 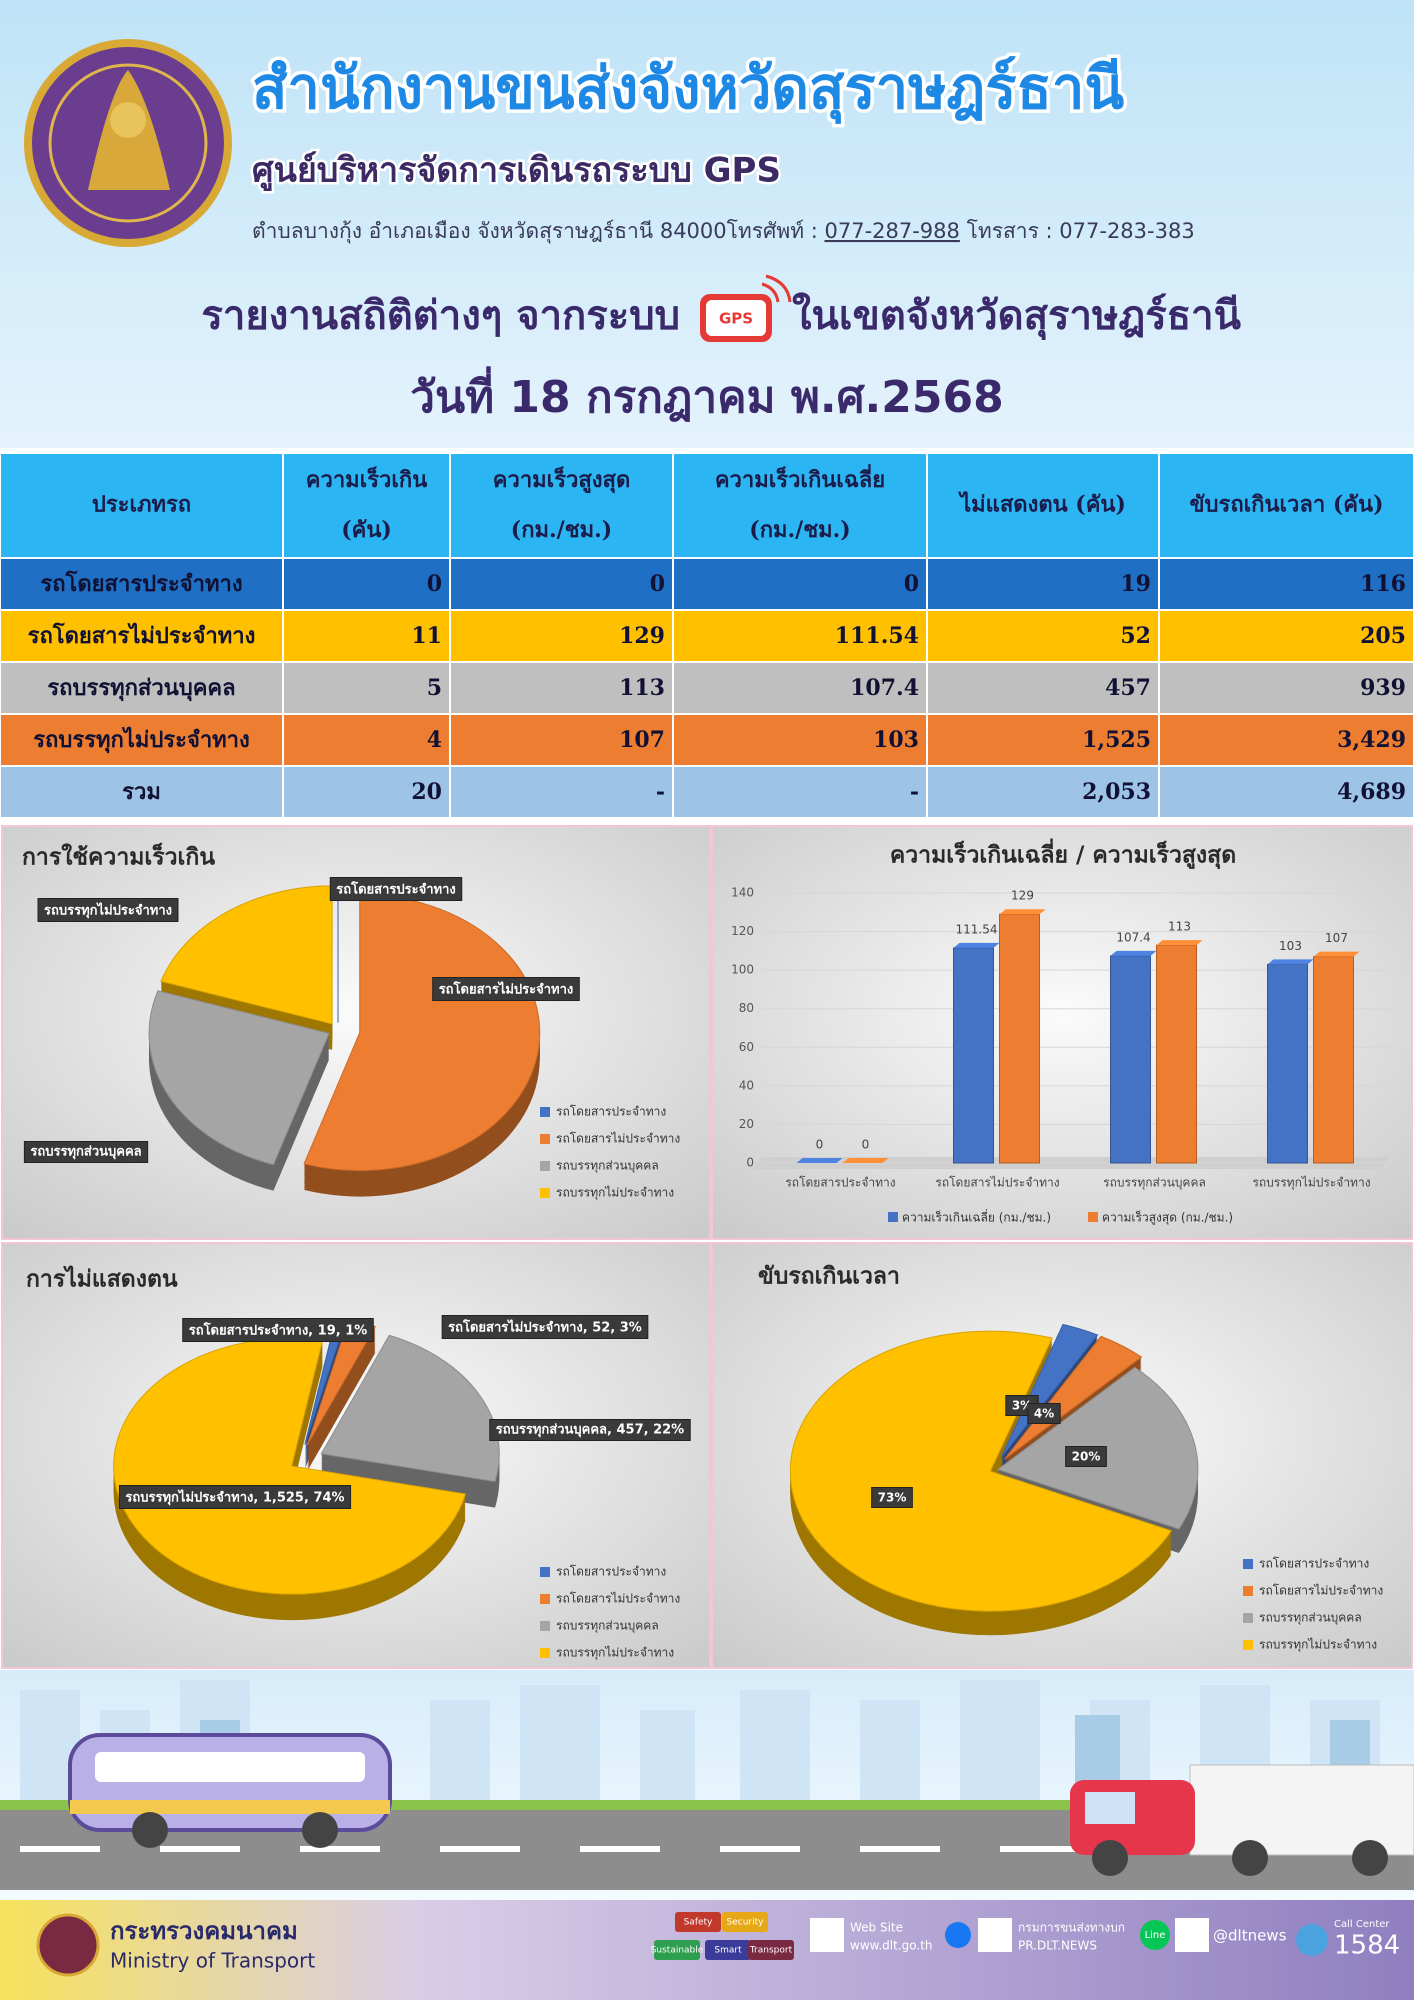 What do you see at coordinates (891, 231) in the screenshot?
I see `phone: 077-287-988` at bounding box center [891, 231].